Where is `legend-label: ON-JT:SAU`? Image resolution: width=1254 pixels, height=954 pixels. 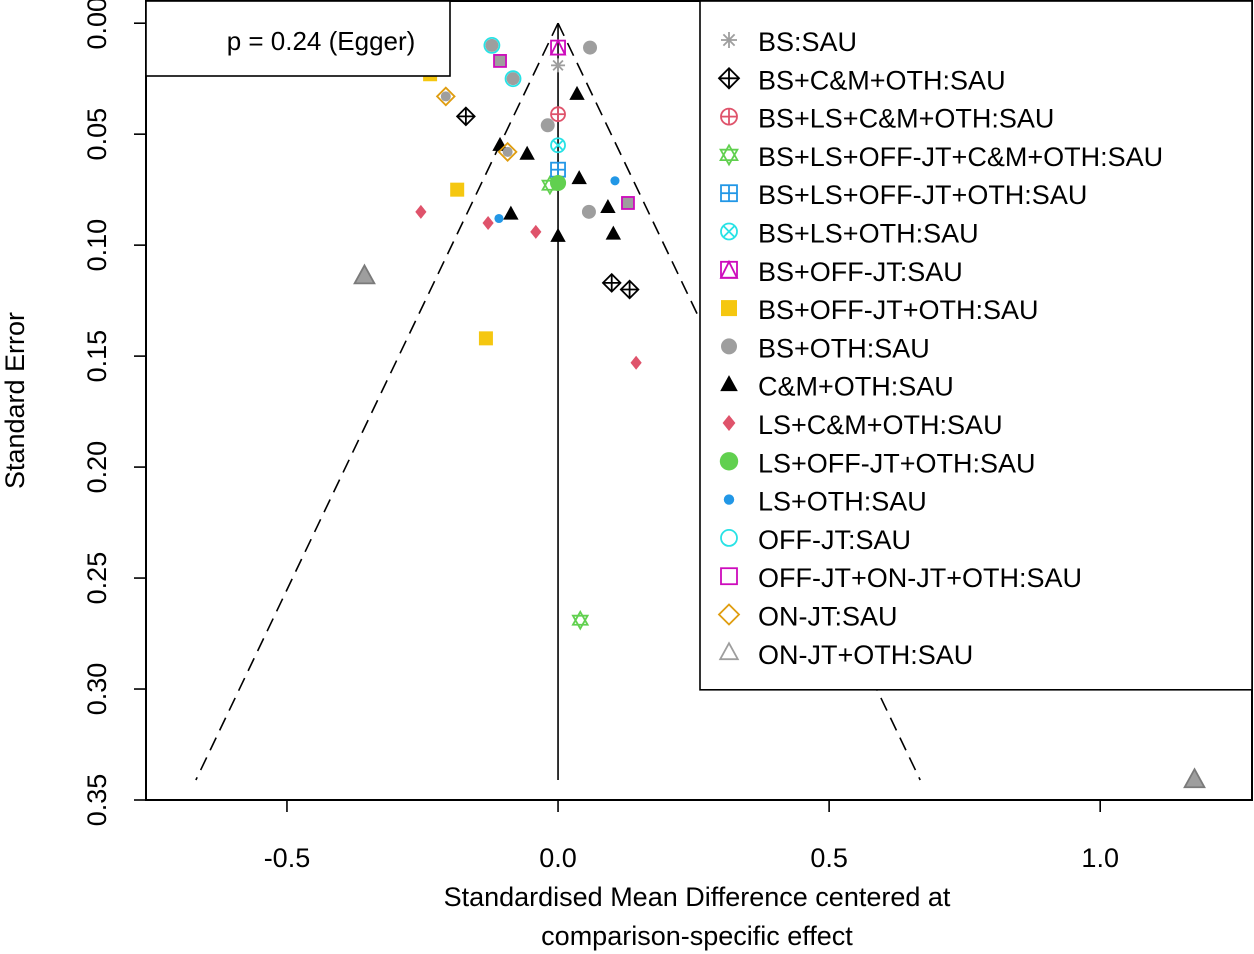
legend-label: ON-JT:SAU is located at coordinates (828, 617).